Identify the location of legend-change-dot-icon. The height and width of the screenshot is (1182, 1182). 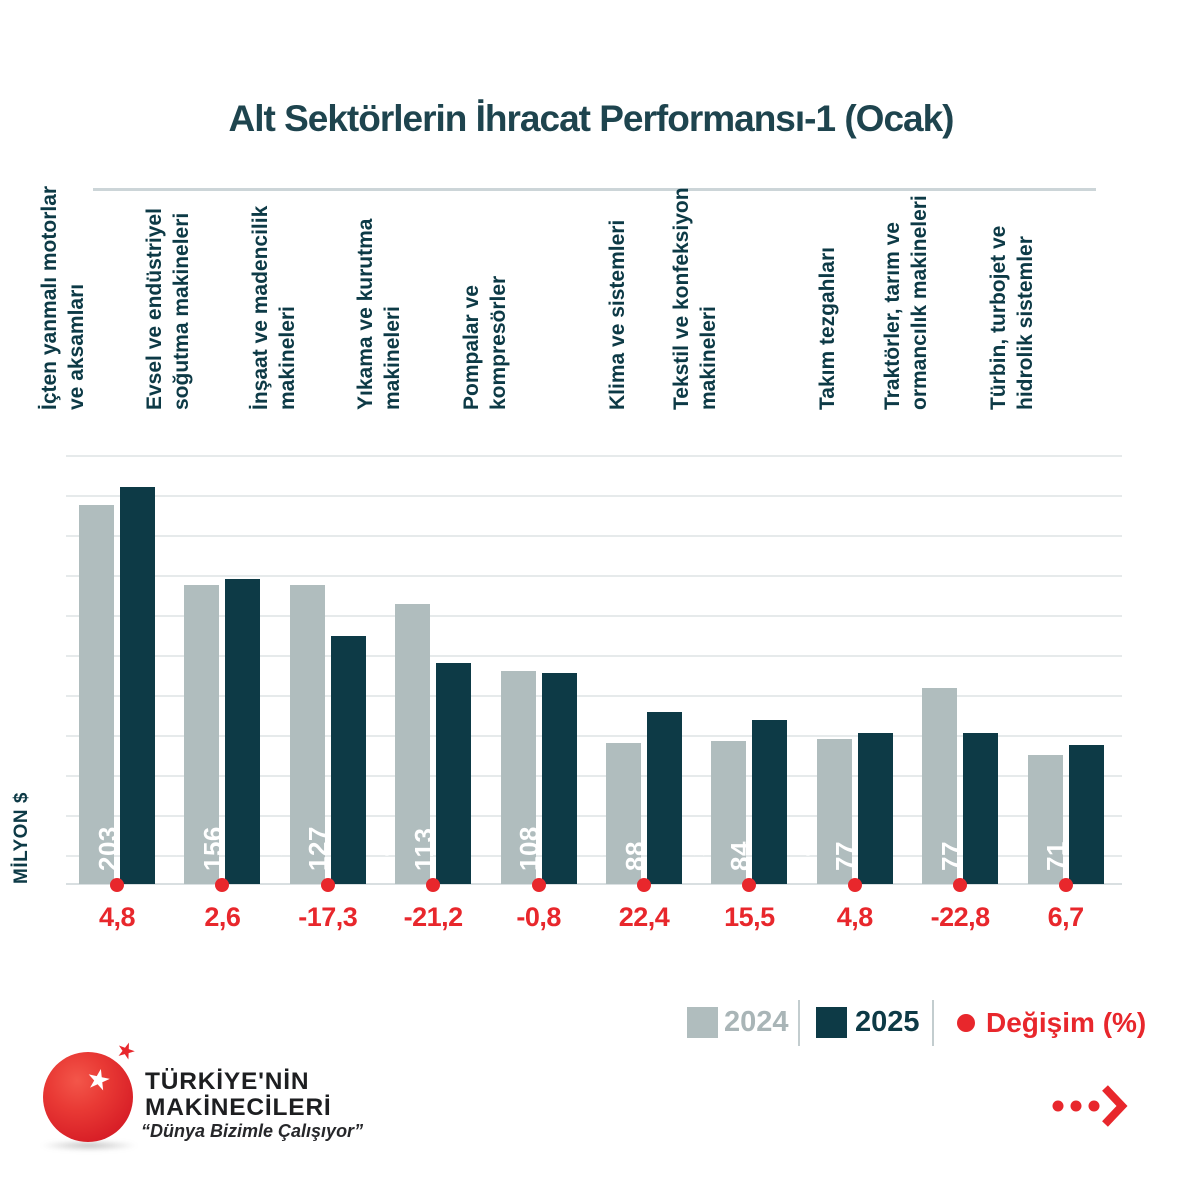
(966, 1023).